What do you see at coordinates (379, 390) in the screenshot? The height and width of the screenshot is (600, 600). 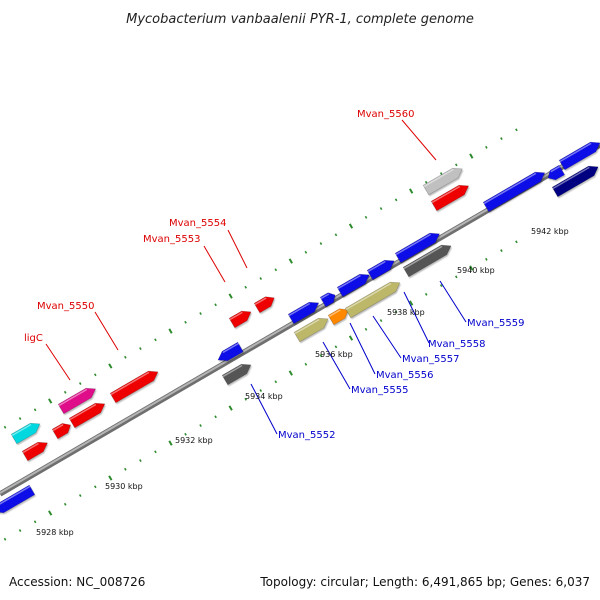 I see `gene-label-mvan-5555: Mvan_5555` at bounding box center [379, 390].